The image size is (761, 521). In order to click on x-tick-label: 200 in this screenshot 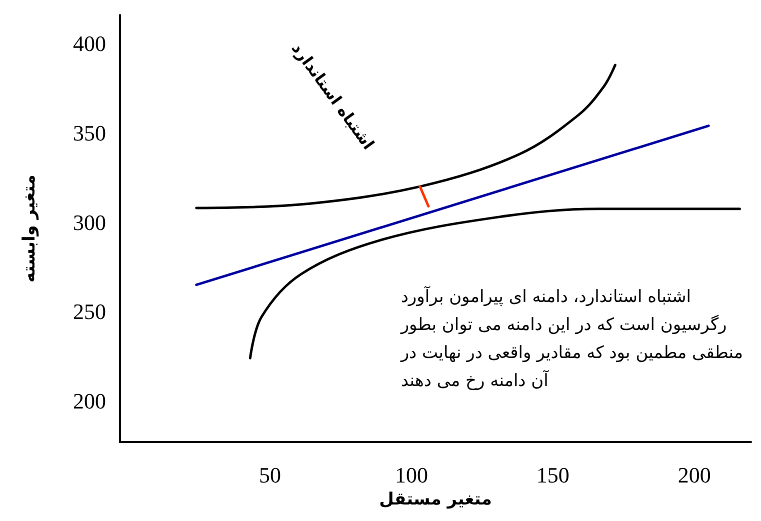, I will do `click(694, 475)`.